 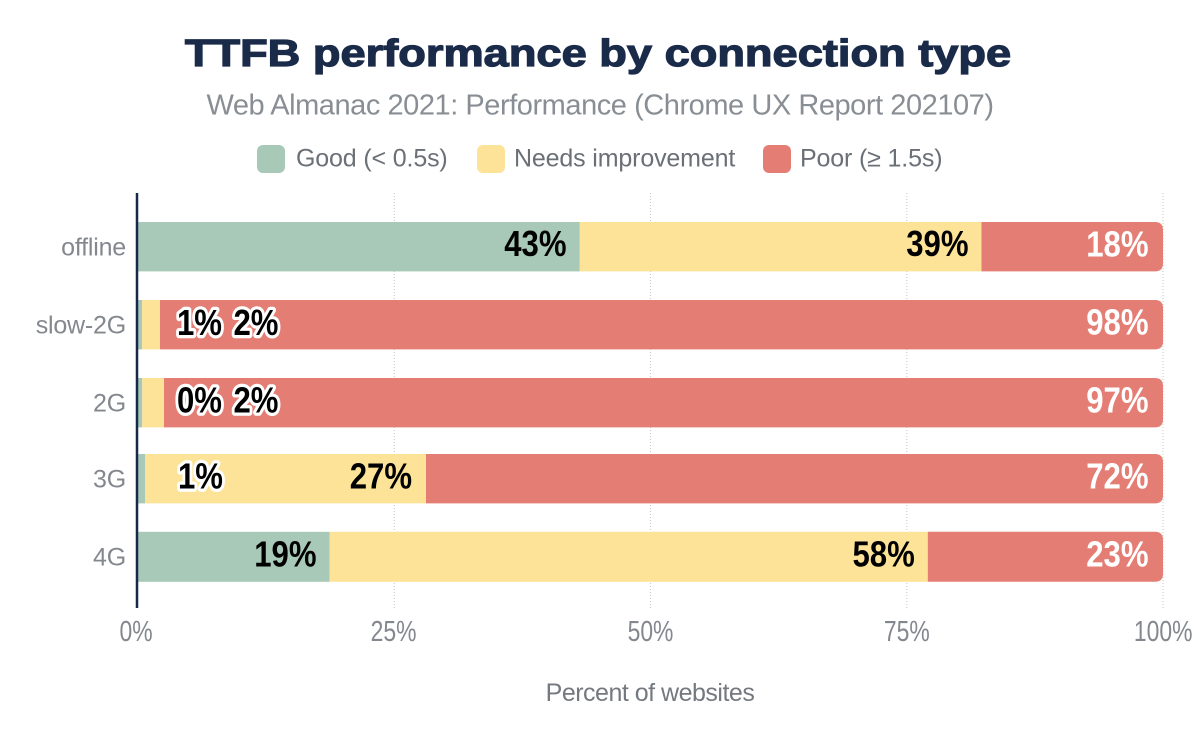 What do you see at coordinates (372, 159) in the screenshot?
I see `svg-text: Good (< 0.5s)` at bounding box center [372, 159].